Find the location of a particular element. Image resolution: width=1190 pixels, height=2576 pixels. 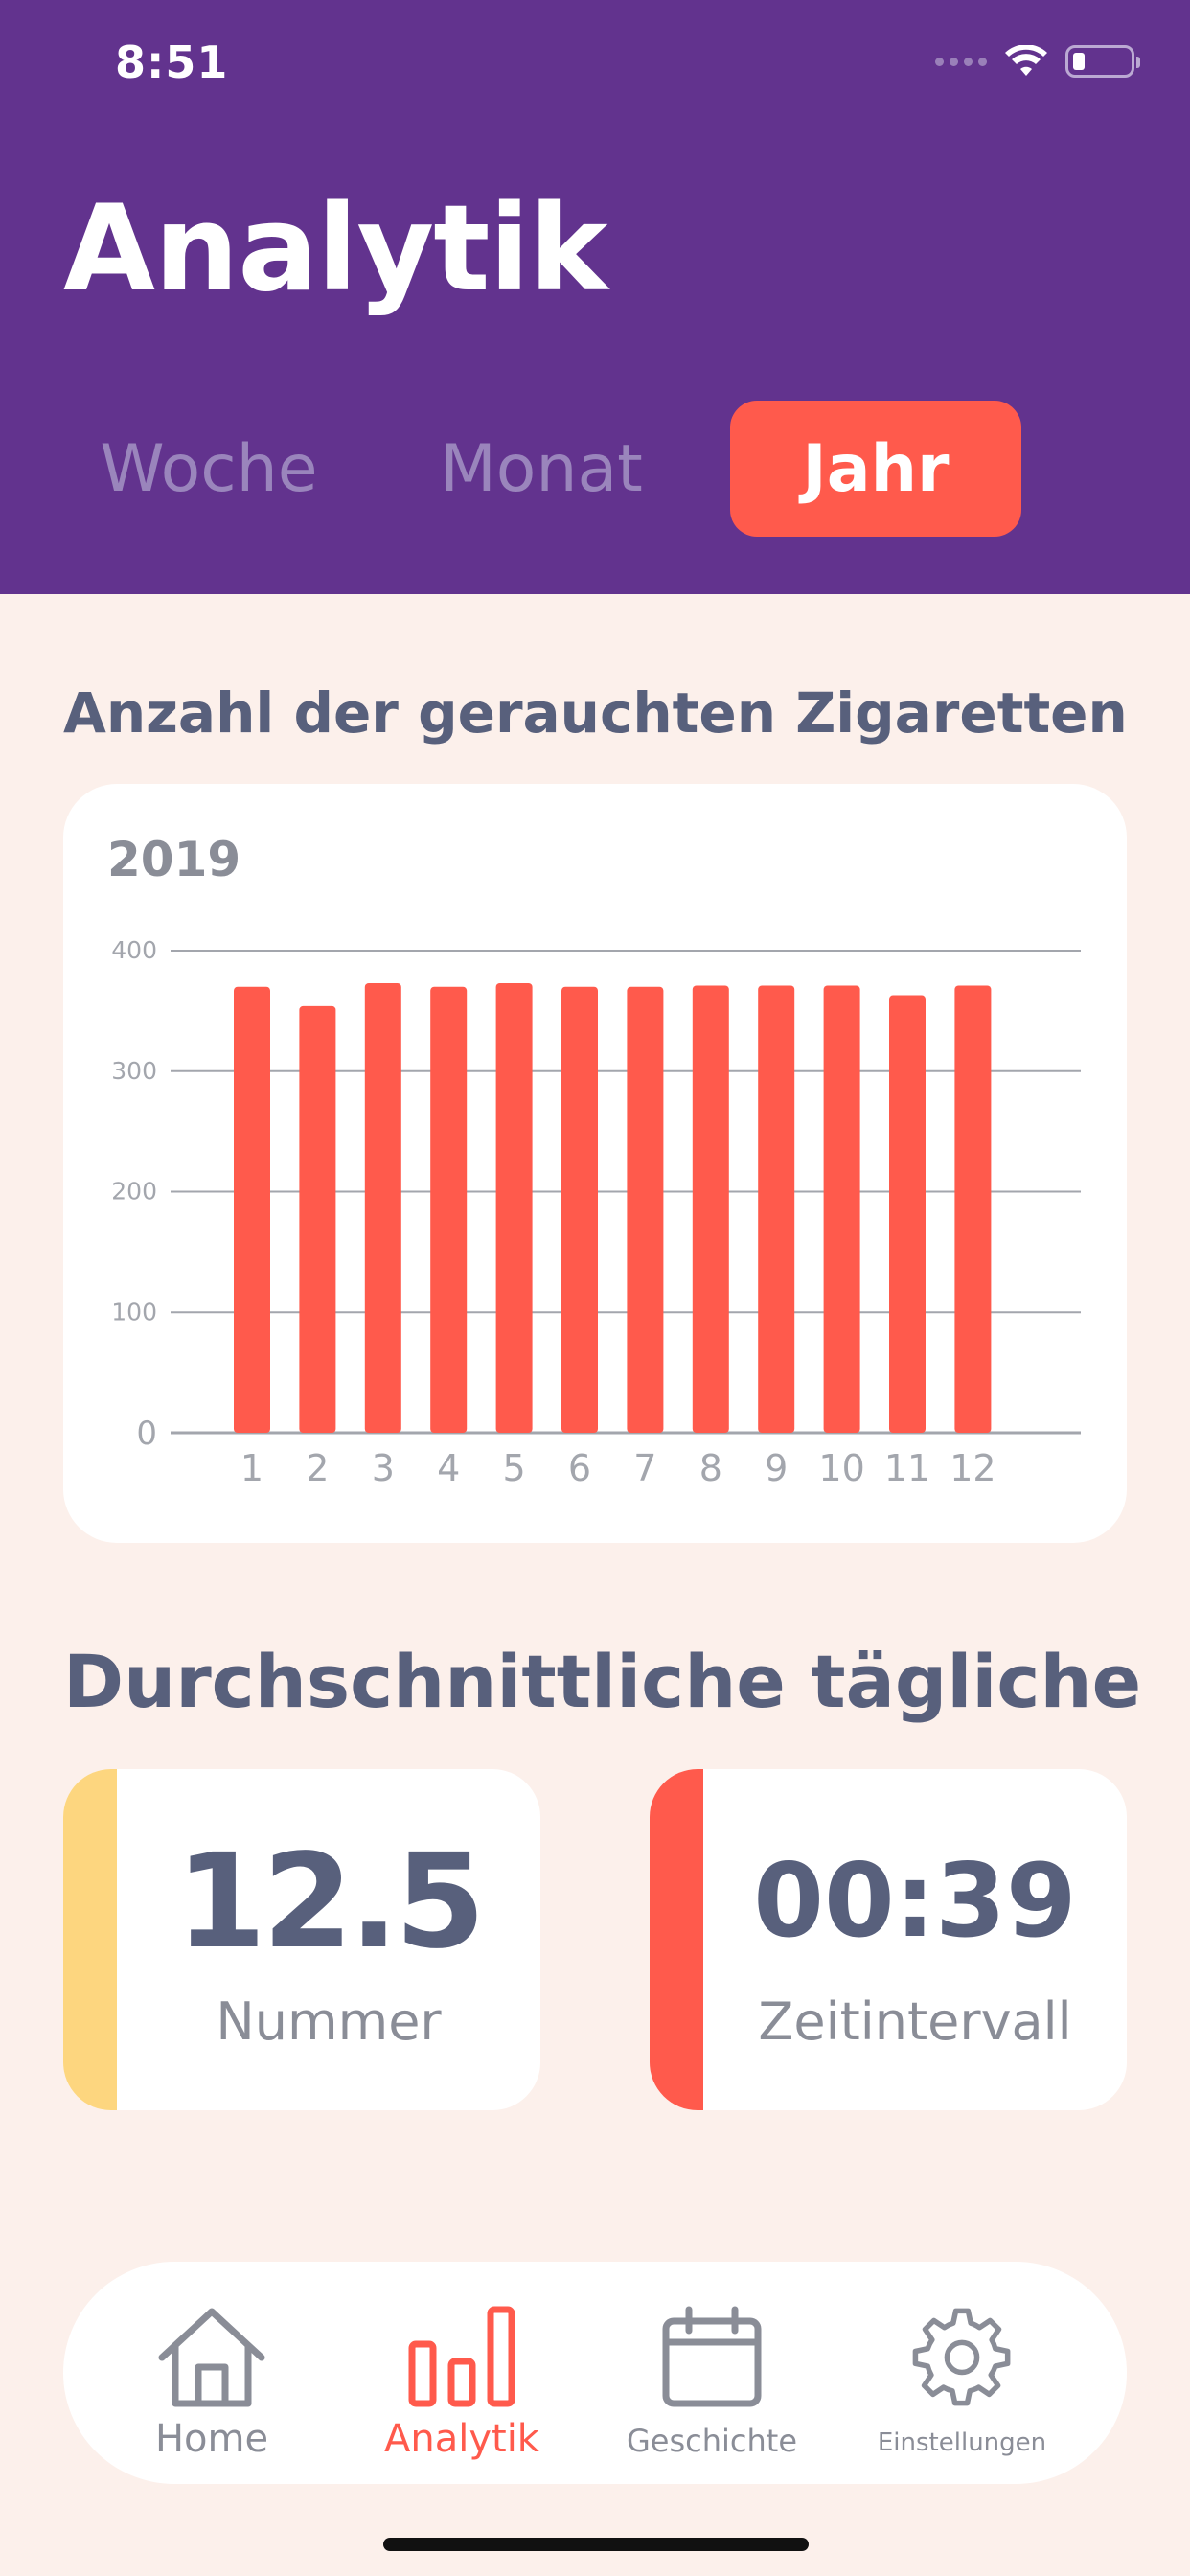

y-tick-label: 400 is located at coordinates (134, 950).